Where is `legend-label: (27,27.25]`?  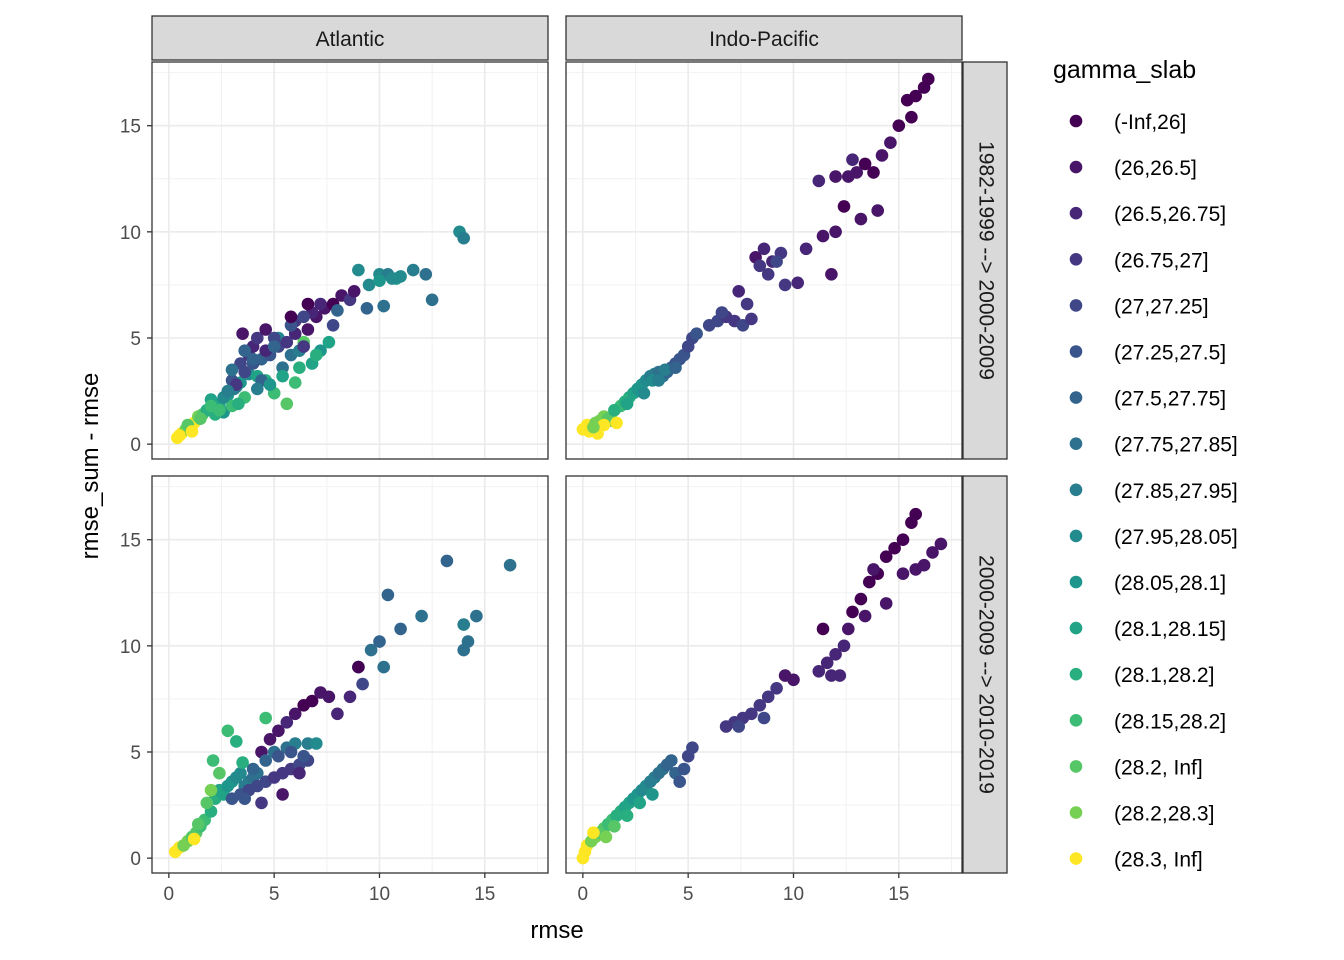 legend-label: (27,27.25] is located at coordinates (1161, 306).